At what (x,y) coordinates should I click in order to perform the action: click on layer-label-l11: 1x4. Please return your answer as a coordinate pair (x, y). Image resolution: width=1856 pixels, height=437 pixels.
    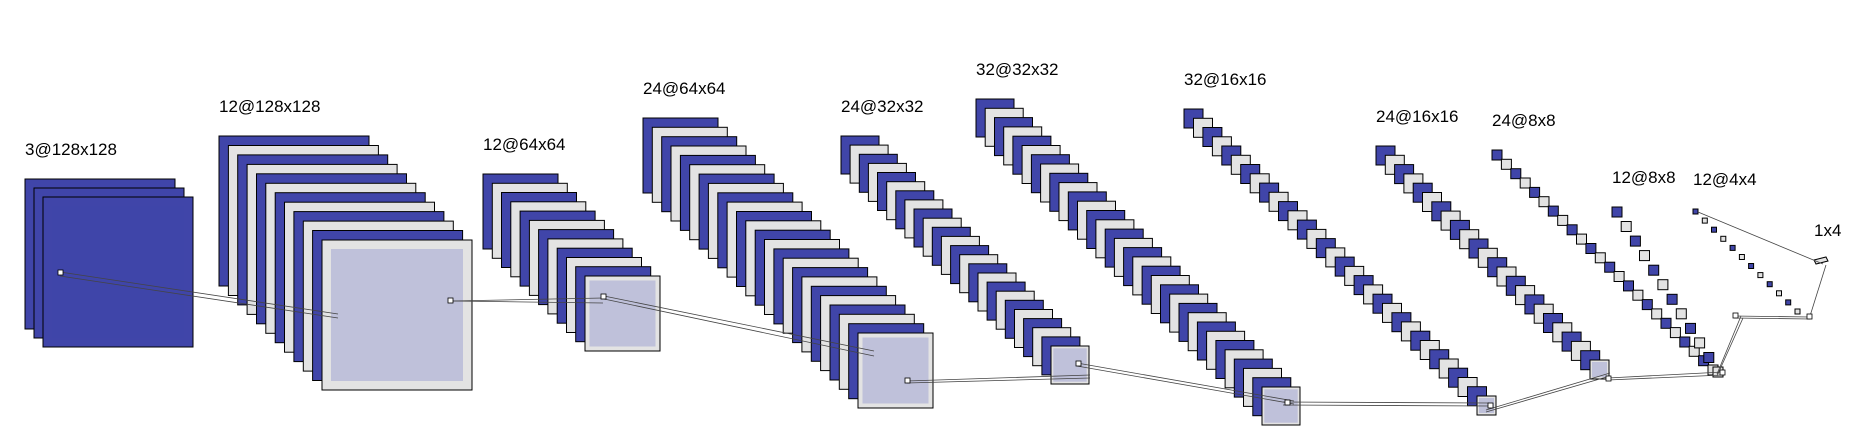
    Looking at the image, I should click on (1828, 230).